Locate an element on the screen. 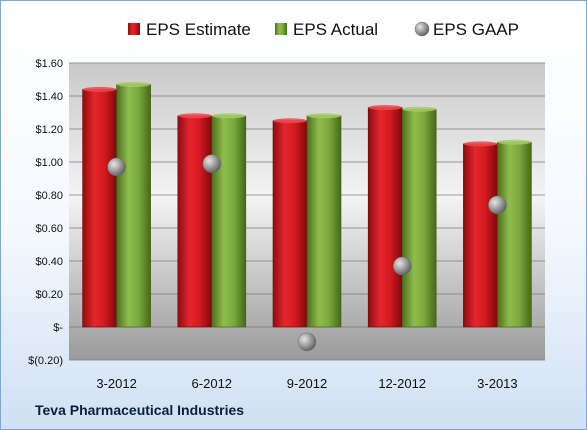 The height and width of the screenshot is (430, 587). y-tick-label: $0.20 is located at coordinates (49, 295).